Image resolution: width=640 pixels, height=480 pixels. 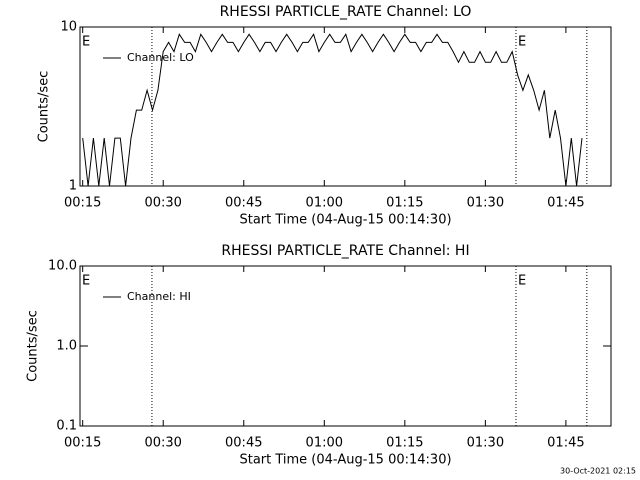 What do you see at coordinates (159, 296) in the screenshot?
I see `legend-label: Channel: HI` at bounding box center [159, 296].